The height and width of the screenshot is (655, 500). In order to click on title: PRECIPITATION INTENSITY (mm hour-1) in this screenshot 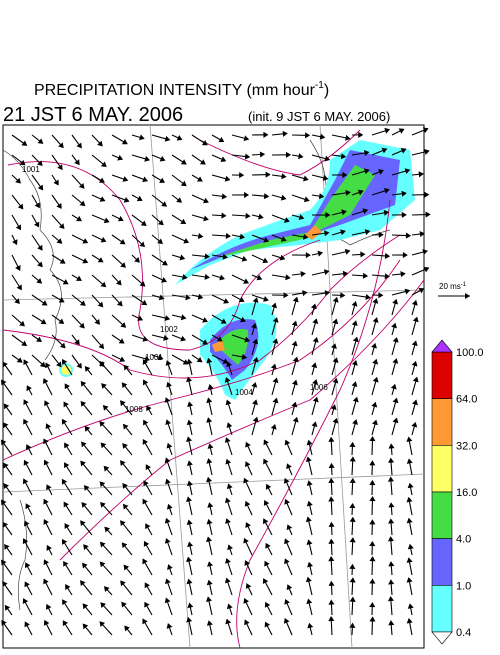, I will do `click(181, 89)`.